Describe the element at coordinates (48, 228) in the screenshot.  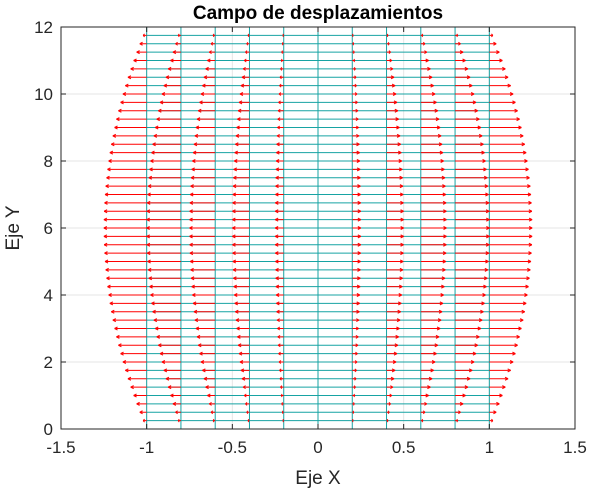
I see `y-tick-label: 6` at that location.